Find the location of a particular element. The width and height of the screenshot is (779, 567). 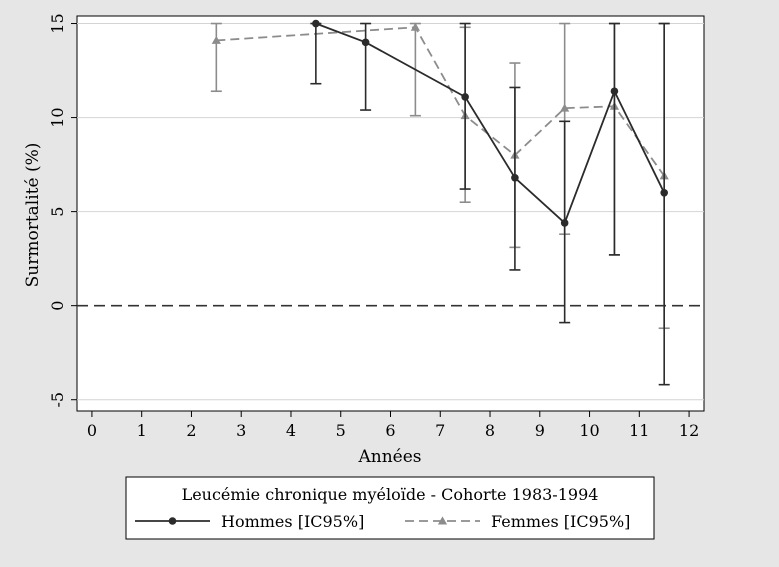

legend-item-hommes: Hommes [IC95%] is located at coordinates (249, 521).